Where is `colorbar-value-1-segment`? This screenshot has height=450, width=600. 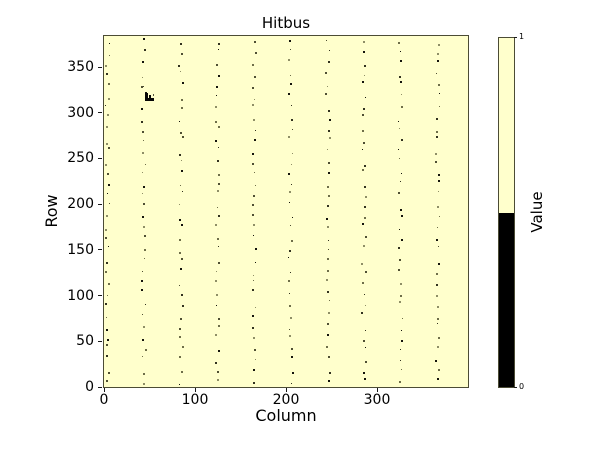
colorbar-value-1-segment is located at coordinates (506, 125).